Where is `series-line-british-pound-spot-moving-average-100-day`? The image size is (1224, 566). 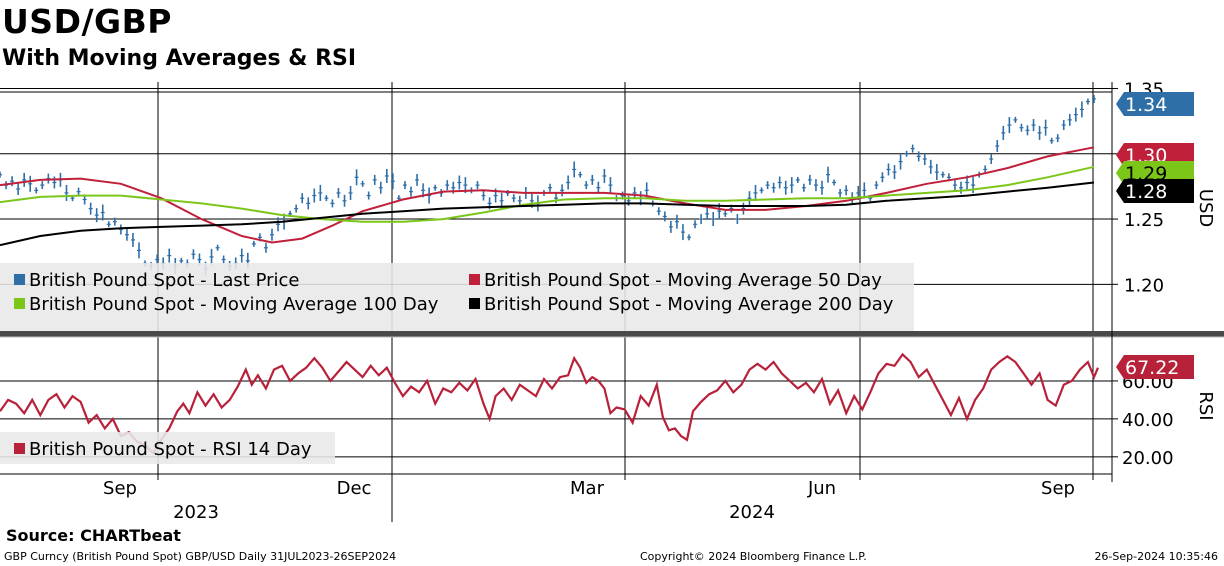 series-line-british-pound-spot-moving-average-100-day is located at coordinates (547, 194).